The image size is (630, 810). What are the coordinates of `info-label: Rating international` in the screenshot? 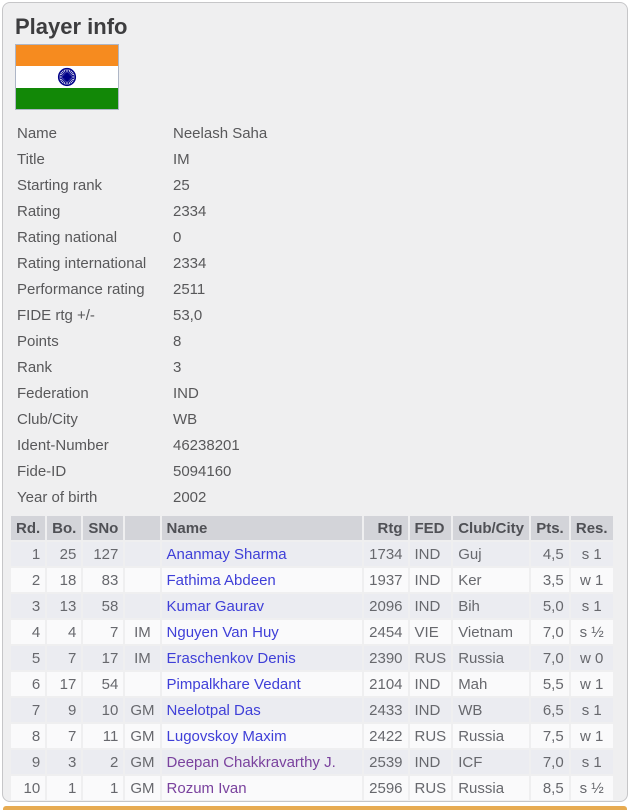 It's located at (82, 263).